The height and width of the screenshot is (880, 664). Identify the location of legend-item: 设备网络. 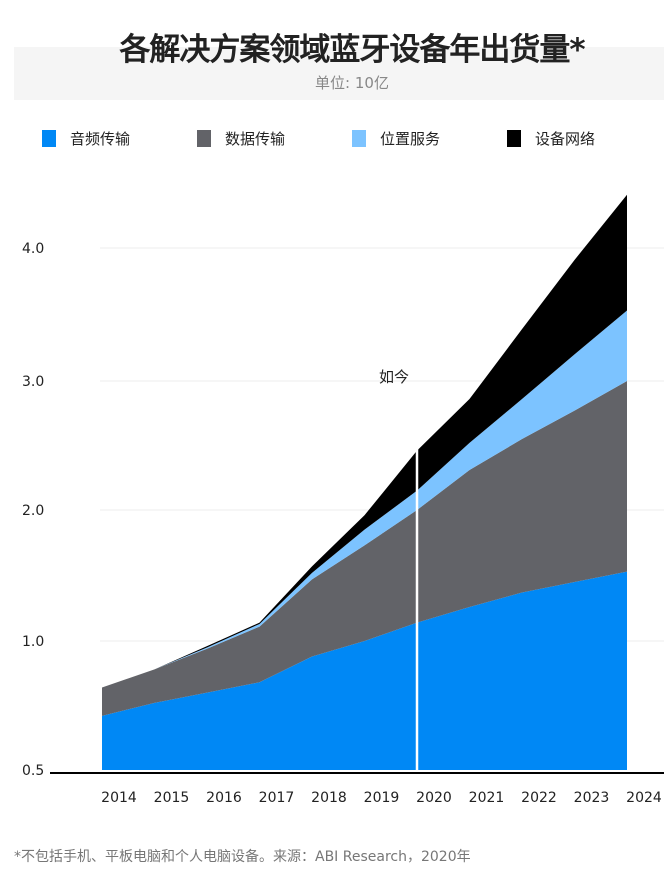
(584, 138).